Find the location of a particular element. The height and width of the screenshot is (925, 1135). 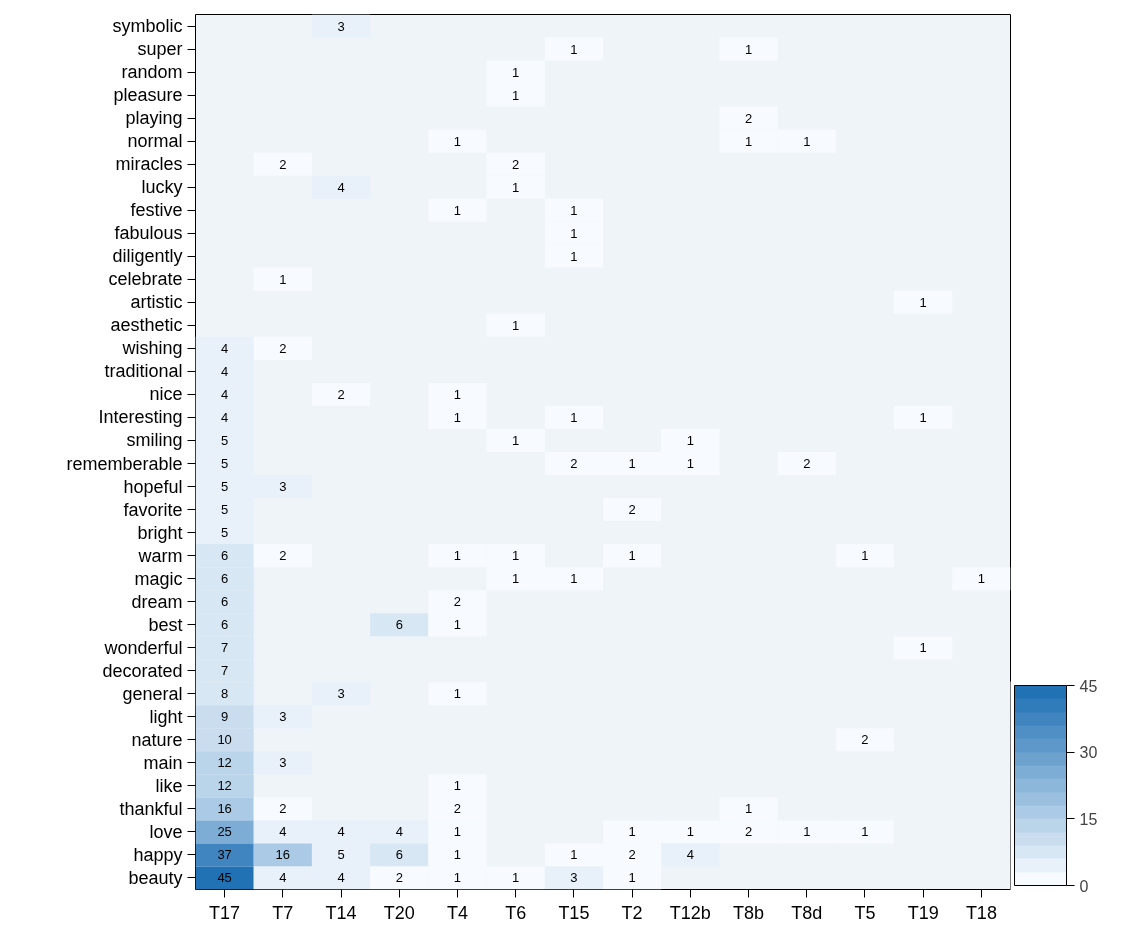

data-label: 9 is located at coordinates (224, 717).